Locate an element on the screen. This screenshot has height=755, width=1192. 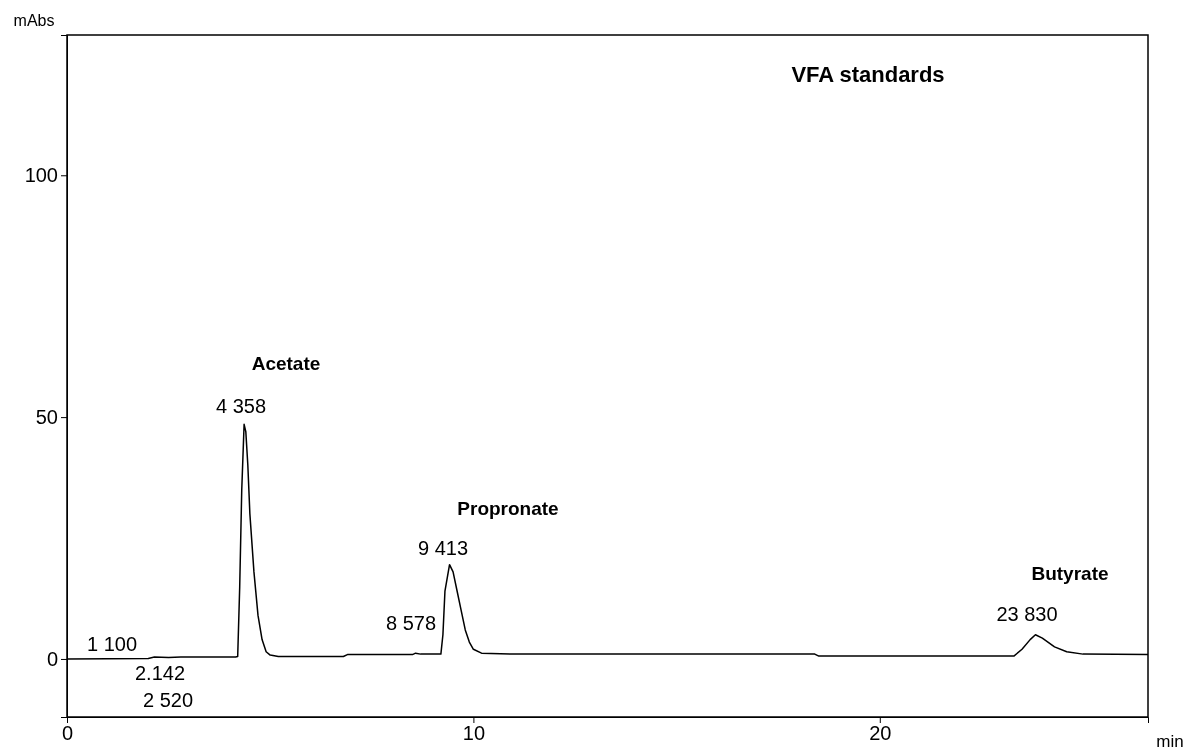
annotation: 2 520 is located at coordinates (168, 700).